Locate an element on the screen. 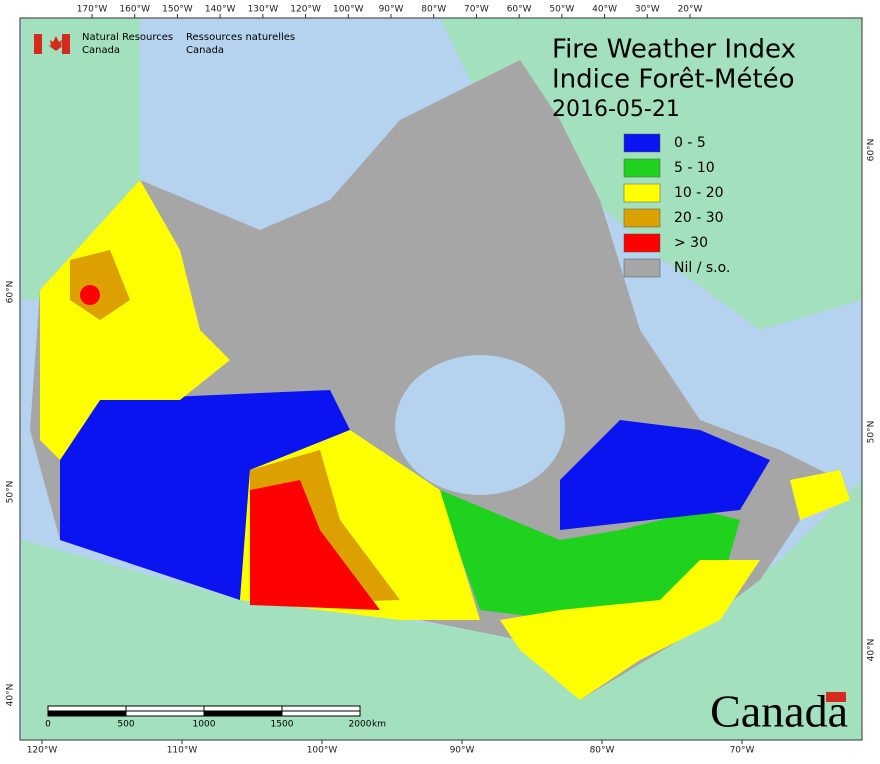 This screenshot has width=880, height=764. legend-label: 0 - 5 is located at coordinates (690, 143).